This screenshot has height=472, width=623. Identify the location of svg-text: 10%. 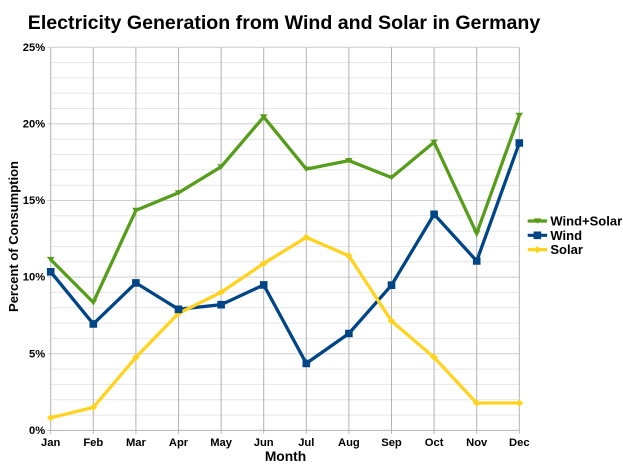
(34, 278).